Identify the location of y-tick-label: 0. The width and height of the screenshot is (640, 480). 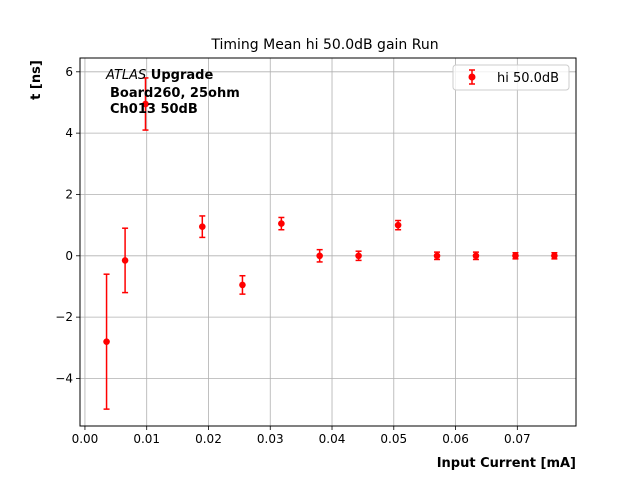
(69, 256).